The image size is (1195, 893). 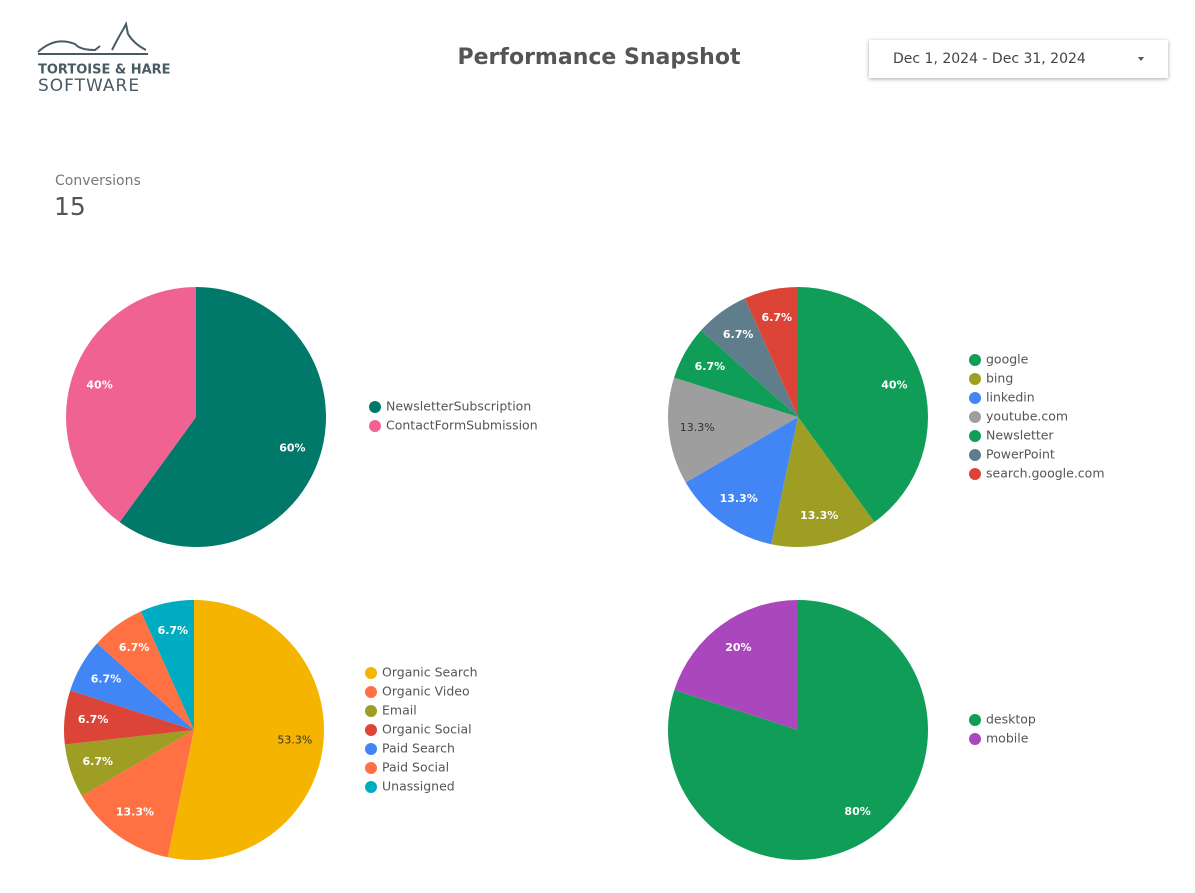 What do you see at coordinates (89, 86) in the screenshot?
I see `logo-bottom: SOFTWARE` at bounding box center [89, 86].